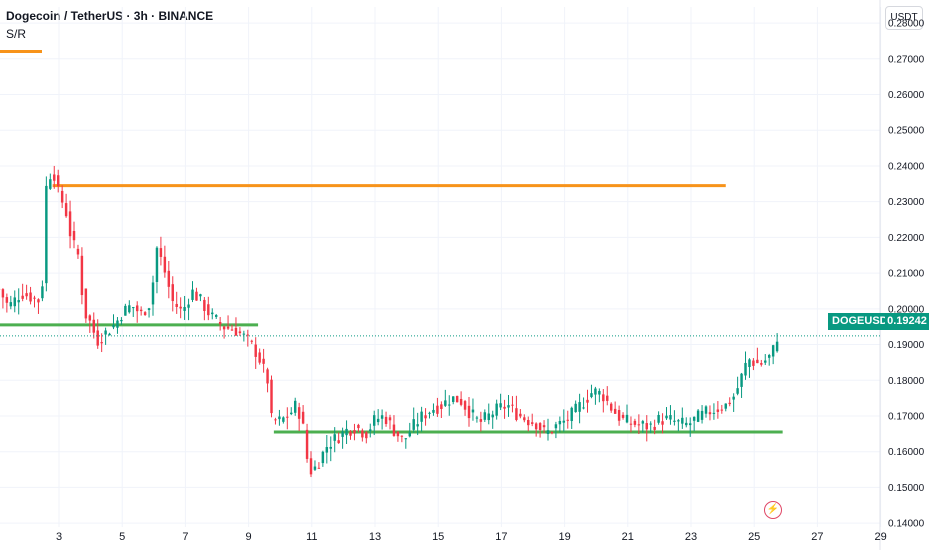 This screenshot has height=550, width=932. What do you see at coordinates (906, 381) in the screenshot?
I see `y-tick-label: 0.18000` at bounding box center [906, 381].